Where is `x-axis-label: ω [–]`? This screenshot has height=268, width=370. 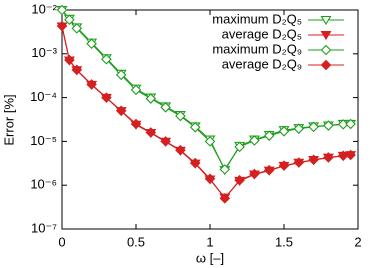
x-axis-label: ω [–] is located at coordinates (210, 257).